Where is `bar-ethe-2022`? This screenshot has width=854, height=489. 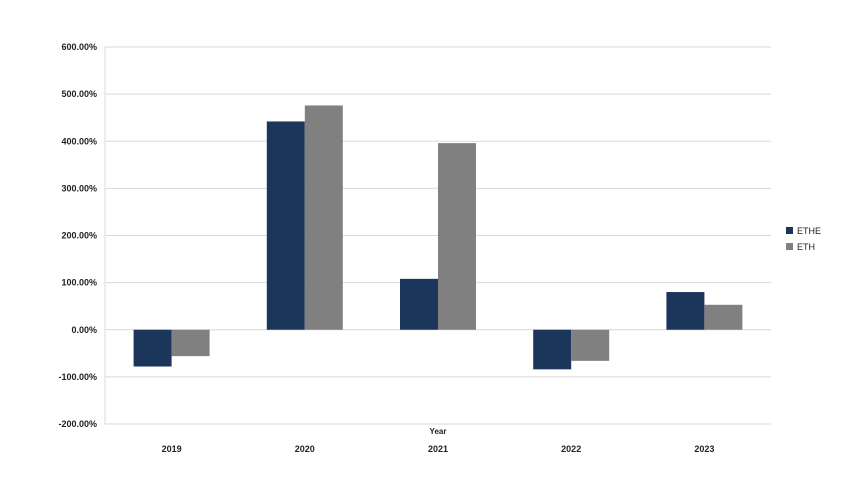 bar-ethe-2022 is located at coordinates (552, 349).